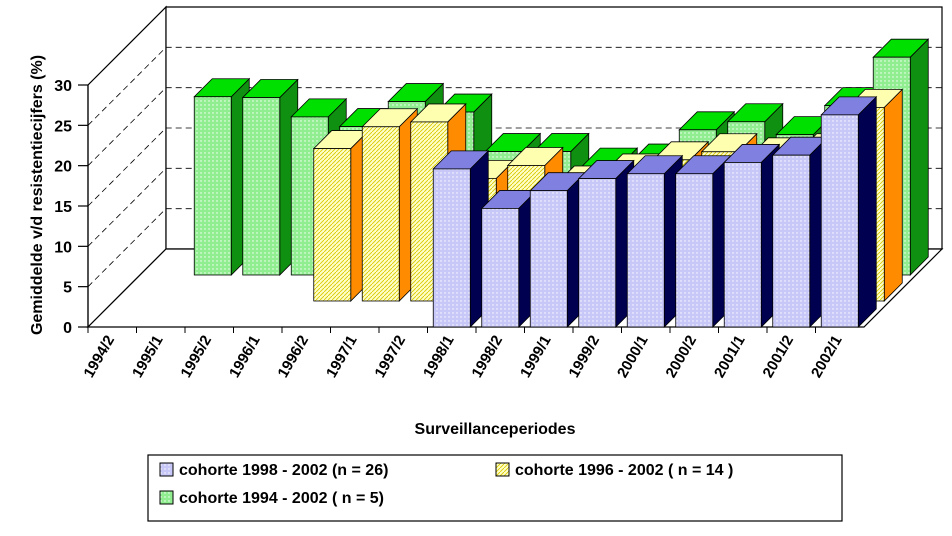 The height and width of the screenshot is (536, 952). I want to click on y-tick-label: 10, so click(63, 247).